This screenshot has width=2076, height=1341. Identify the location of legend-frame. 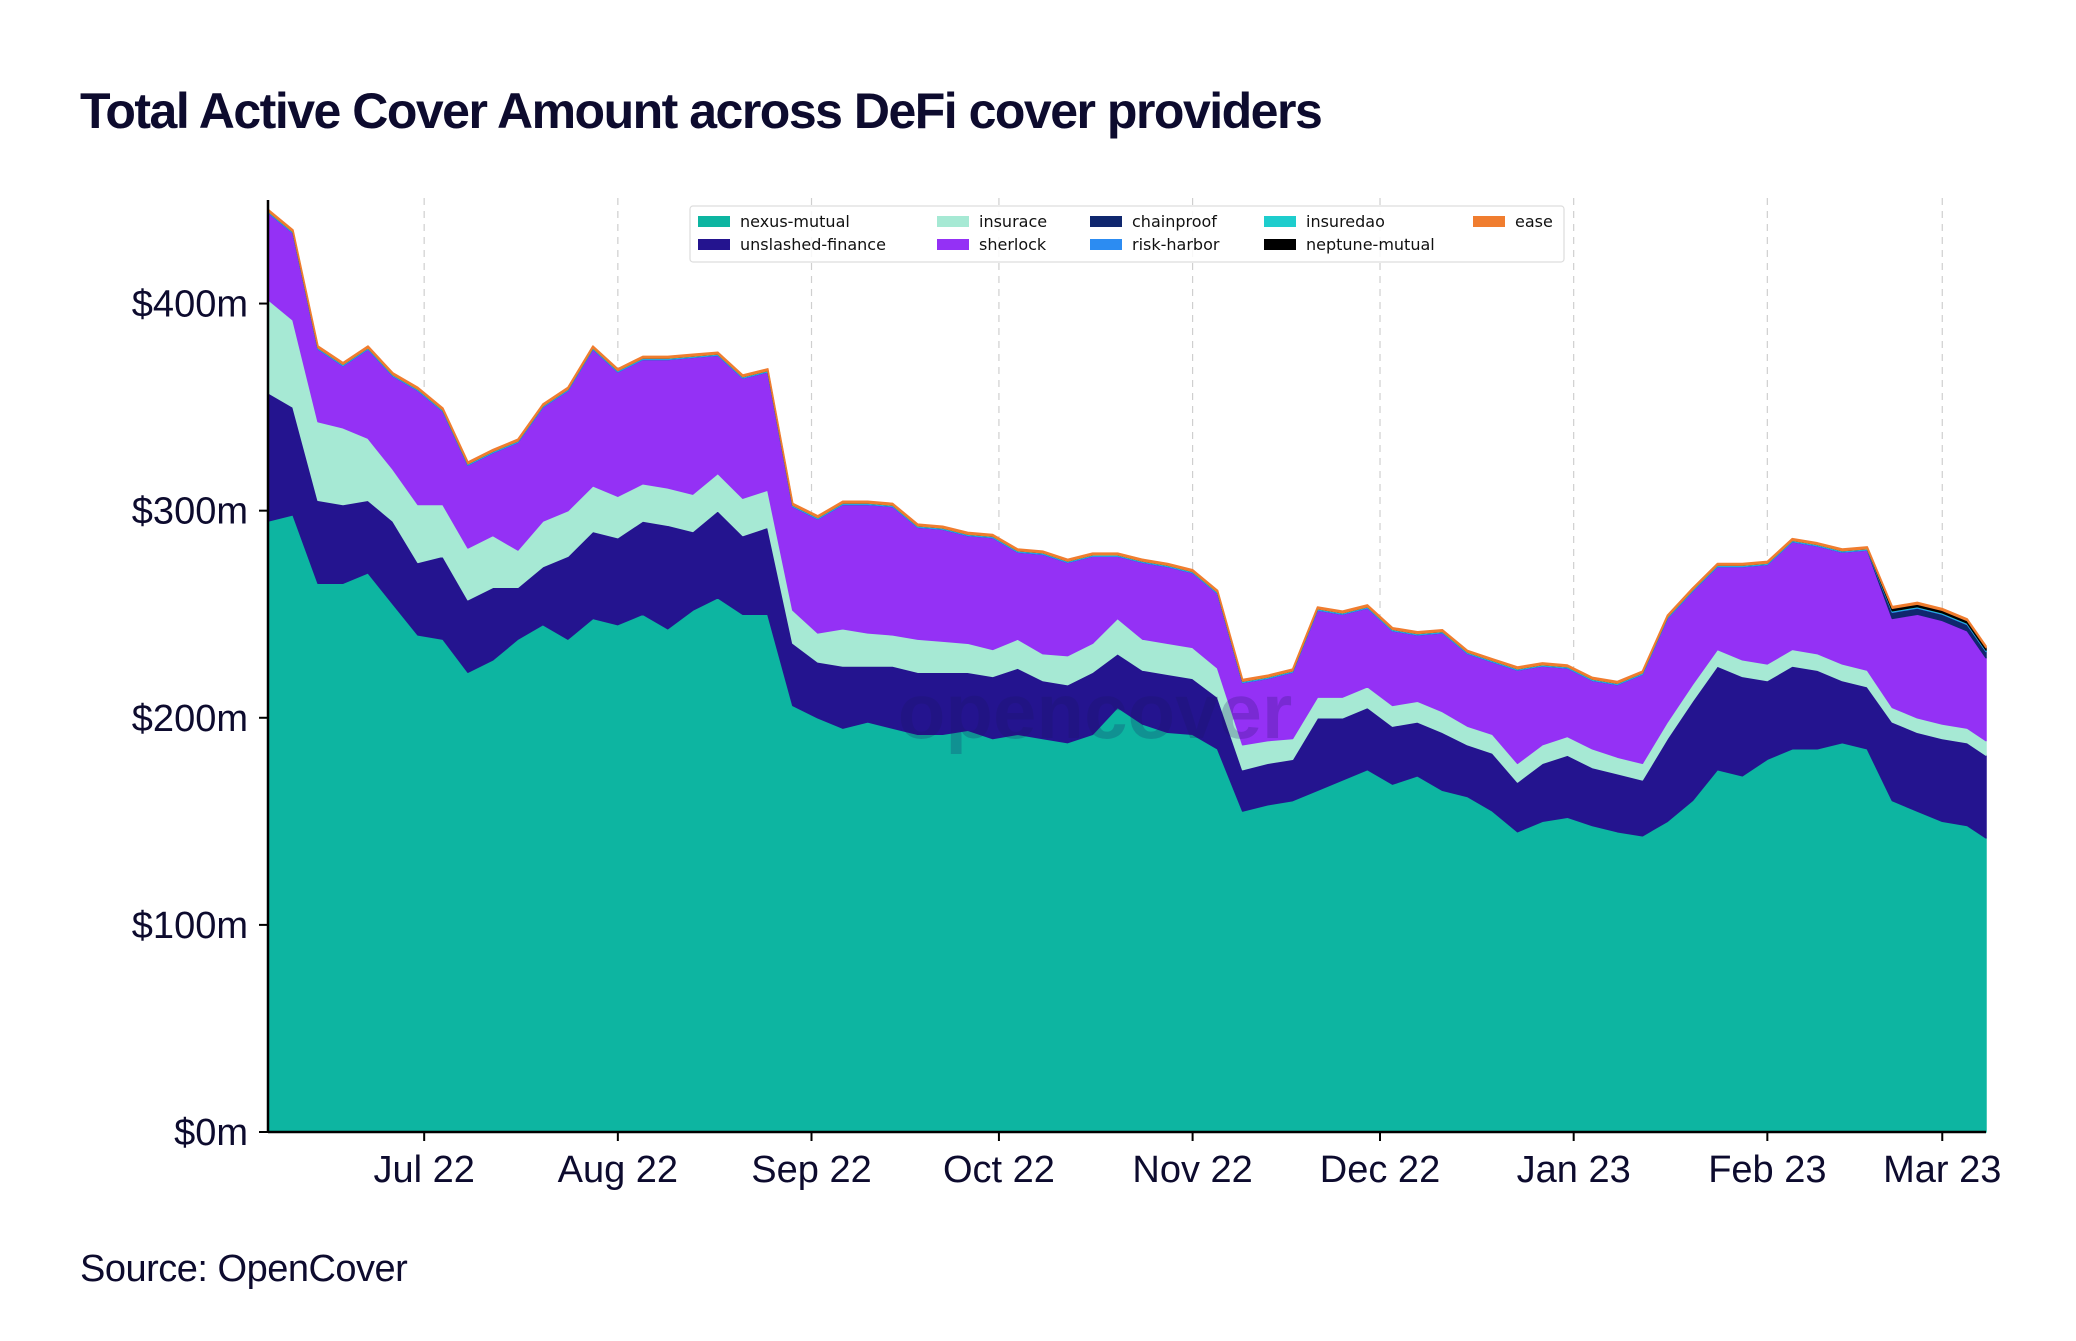
(1127, 234).